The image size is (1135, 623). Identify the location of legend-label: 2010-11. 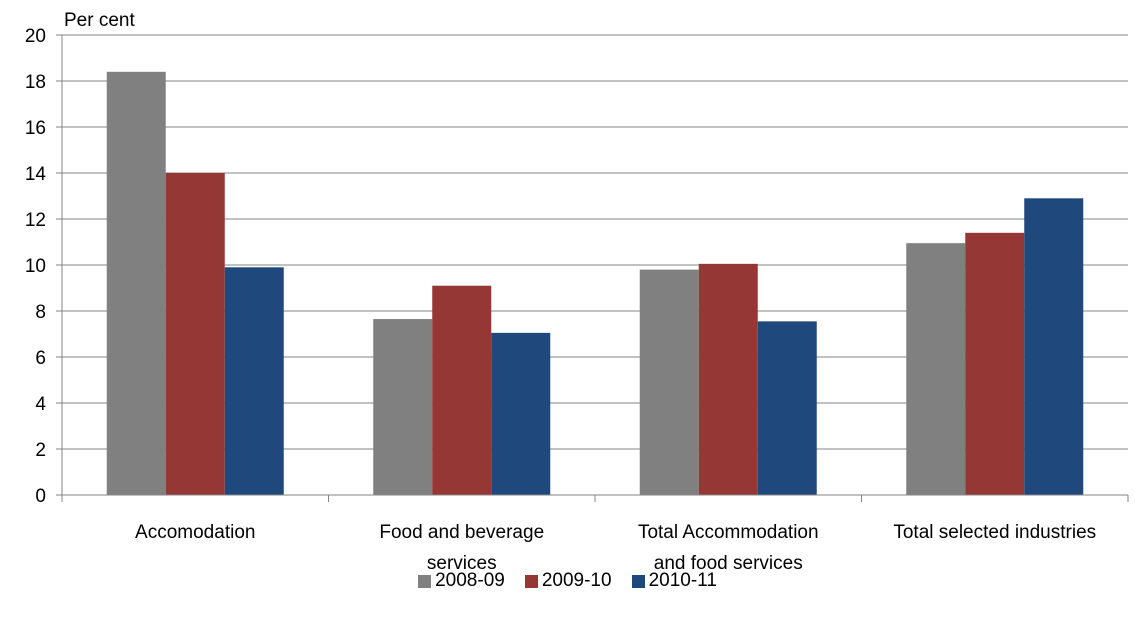
(682, 580).